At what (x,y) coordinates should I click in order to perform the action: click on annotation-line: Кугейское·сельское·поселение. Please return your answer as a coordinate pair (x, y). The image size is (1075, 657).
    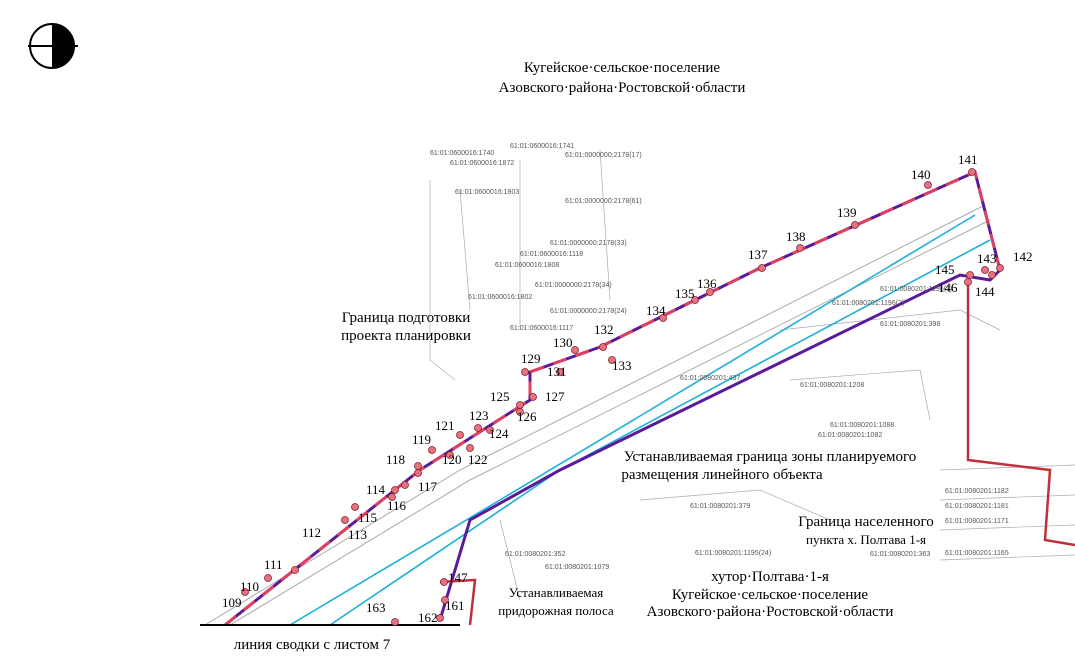
    Looking at the image, I should click on (770, 595).